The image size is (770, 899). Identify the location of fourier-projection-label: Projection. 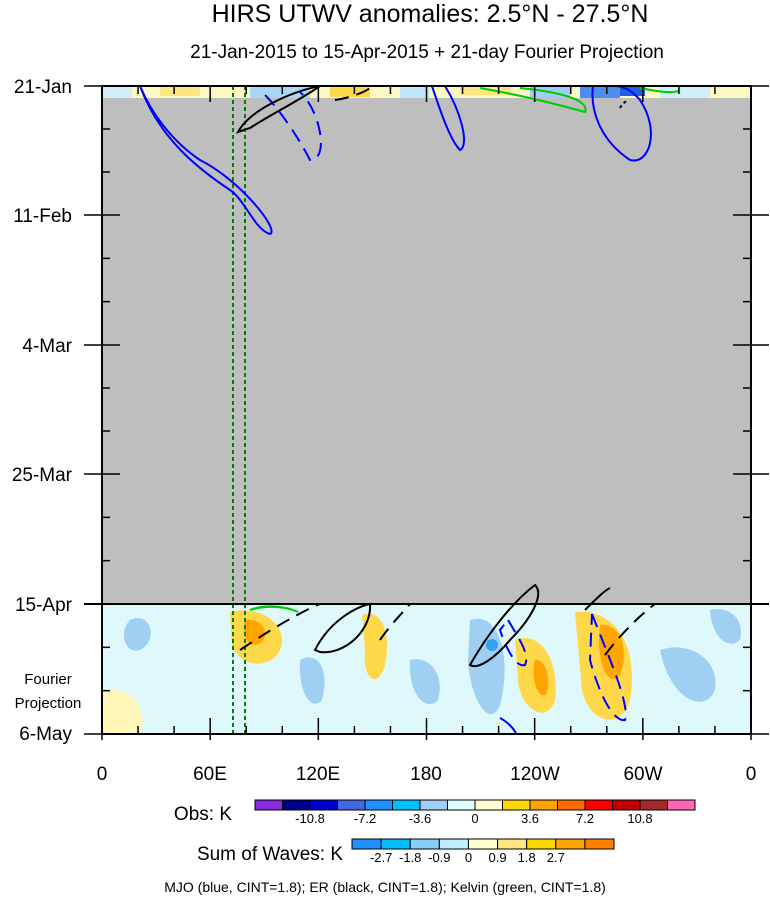
(48, 703).